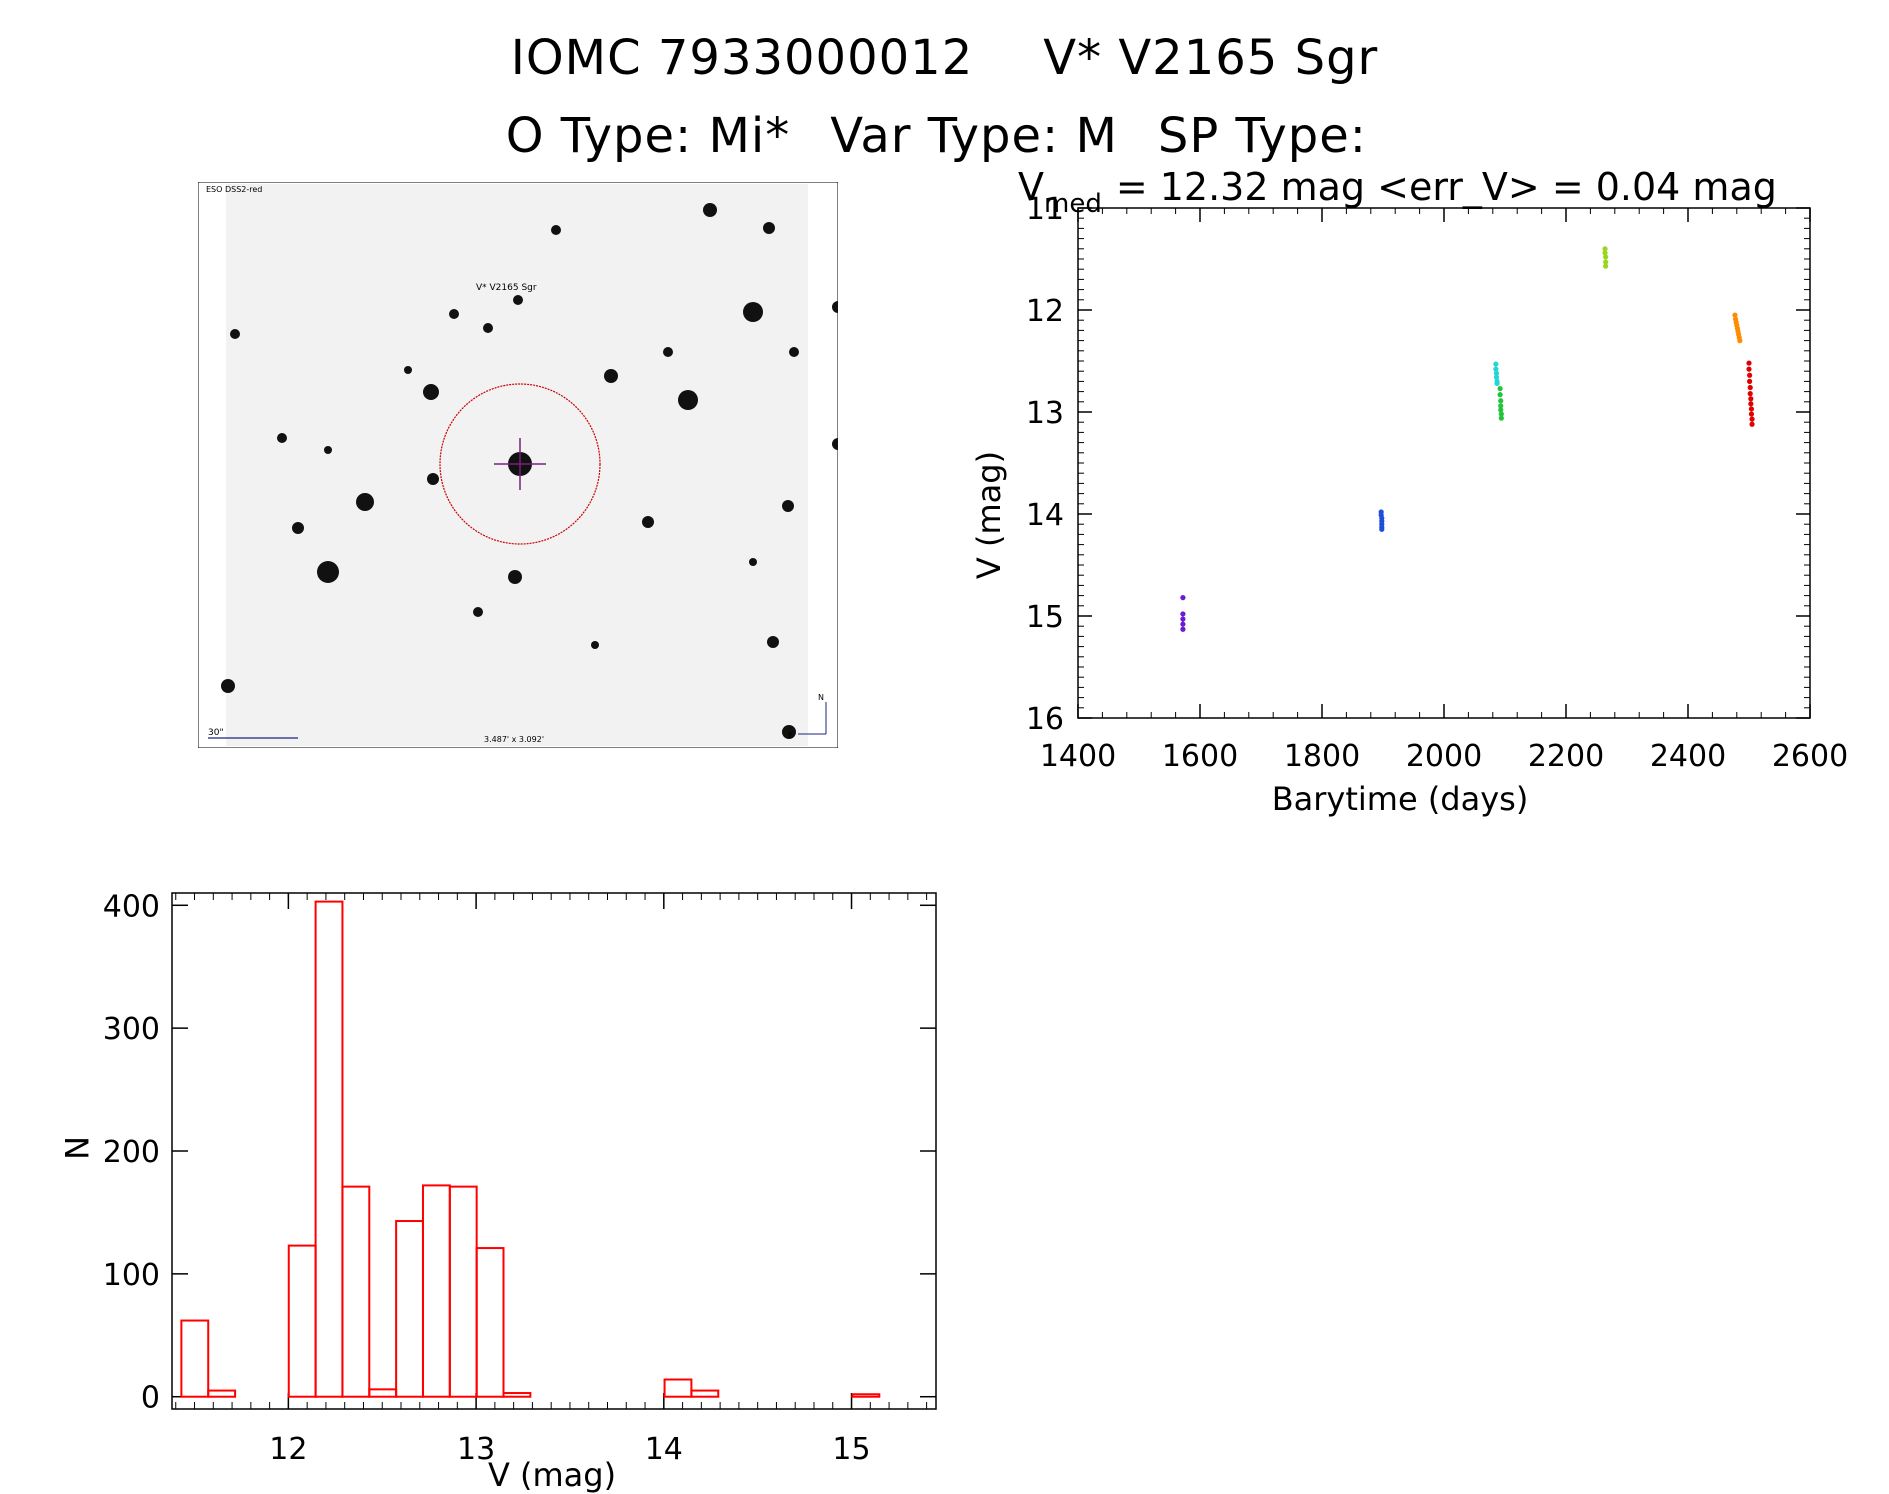 This screenshot has height=1494, width=1889. What do you see at coordinates (1688, 756) in the screenshot?
I see `lc-xtick-label: 2400` at bounding box center [1688, 756].